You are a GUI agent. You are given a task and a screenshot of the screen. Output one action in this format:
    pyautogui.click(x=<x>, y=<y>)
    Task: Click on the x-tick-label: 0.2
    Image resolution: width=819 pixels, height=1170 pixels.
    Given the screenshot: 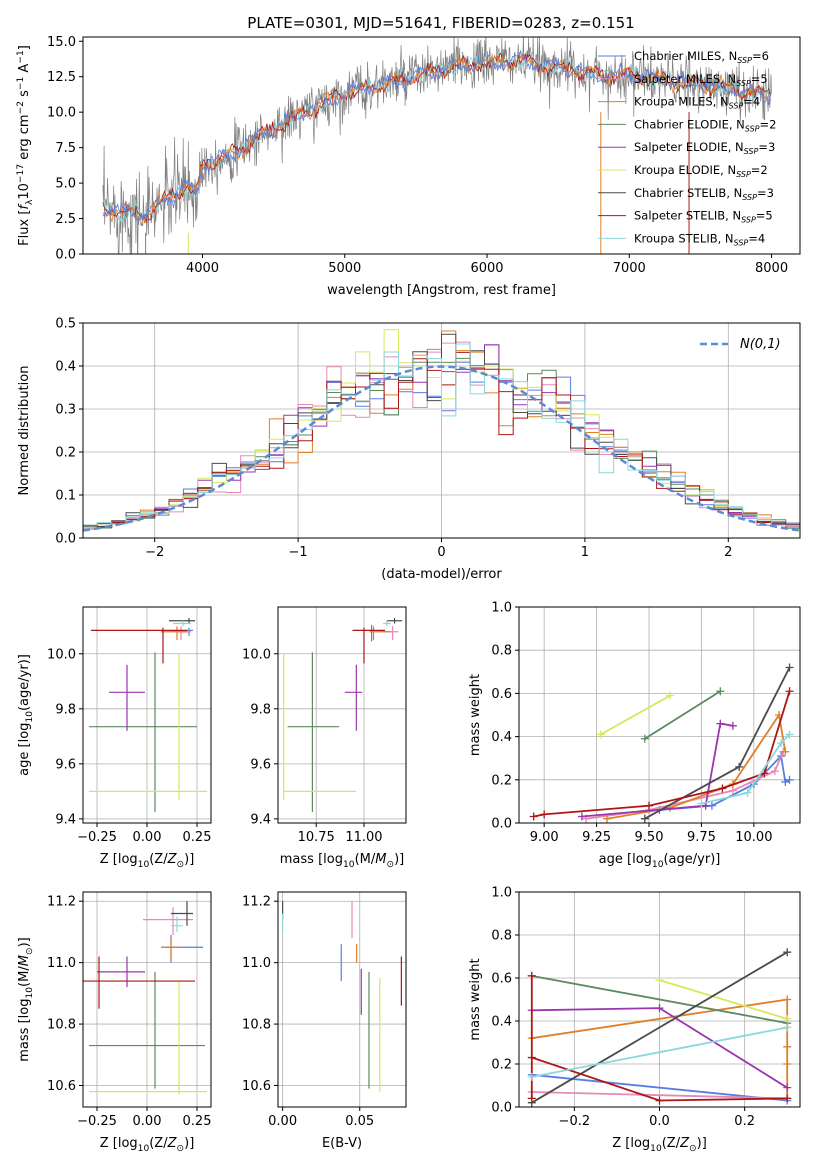 What is the action you would take?
    pyautogui.click(x=744, y=1121)
    